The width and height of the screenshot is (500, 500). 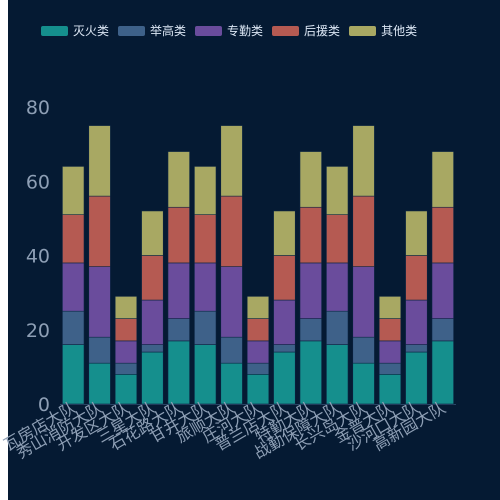 I want to click on legend-item: 举高类, so click(x=152, y=30).